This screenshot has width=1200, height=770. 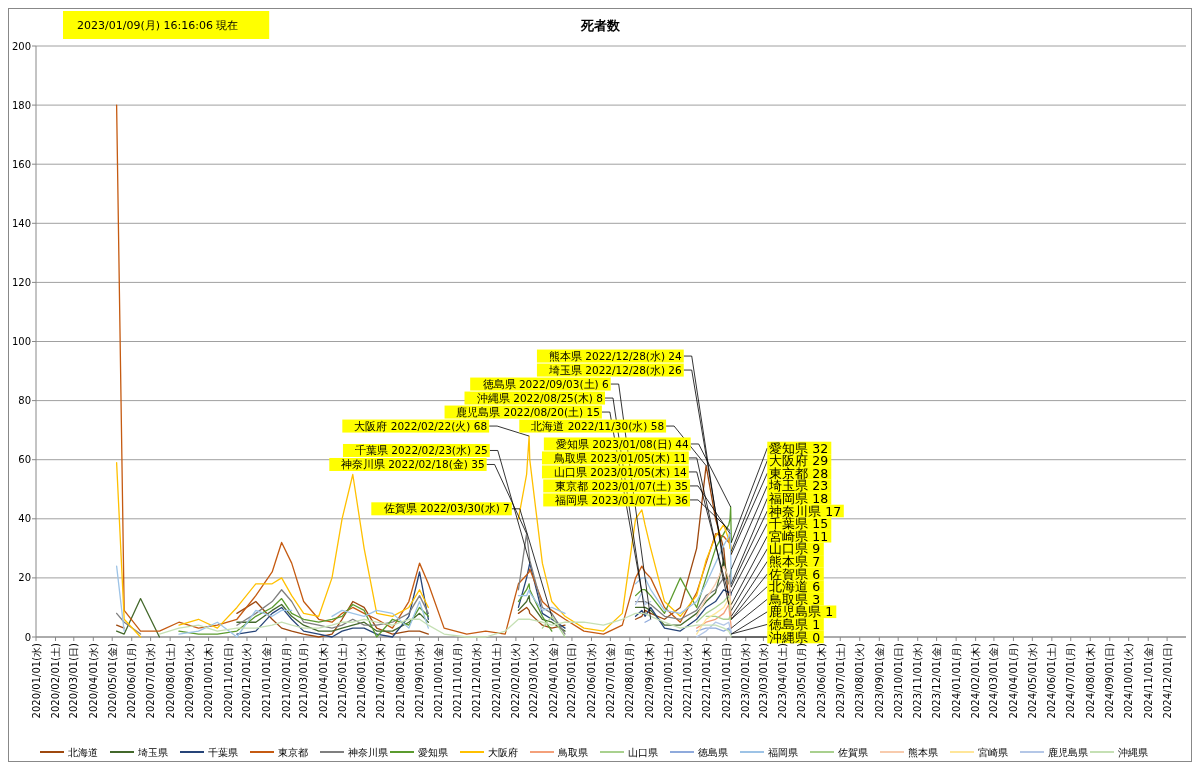 What do you see at coordinates (36, 680) in the screenshot?
I see `x-tick-label: 2020/01/01(水)` at bounding box center [36, 680].